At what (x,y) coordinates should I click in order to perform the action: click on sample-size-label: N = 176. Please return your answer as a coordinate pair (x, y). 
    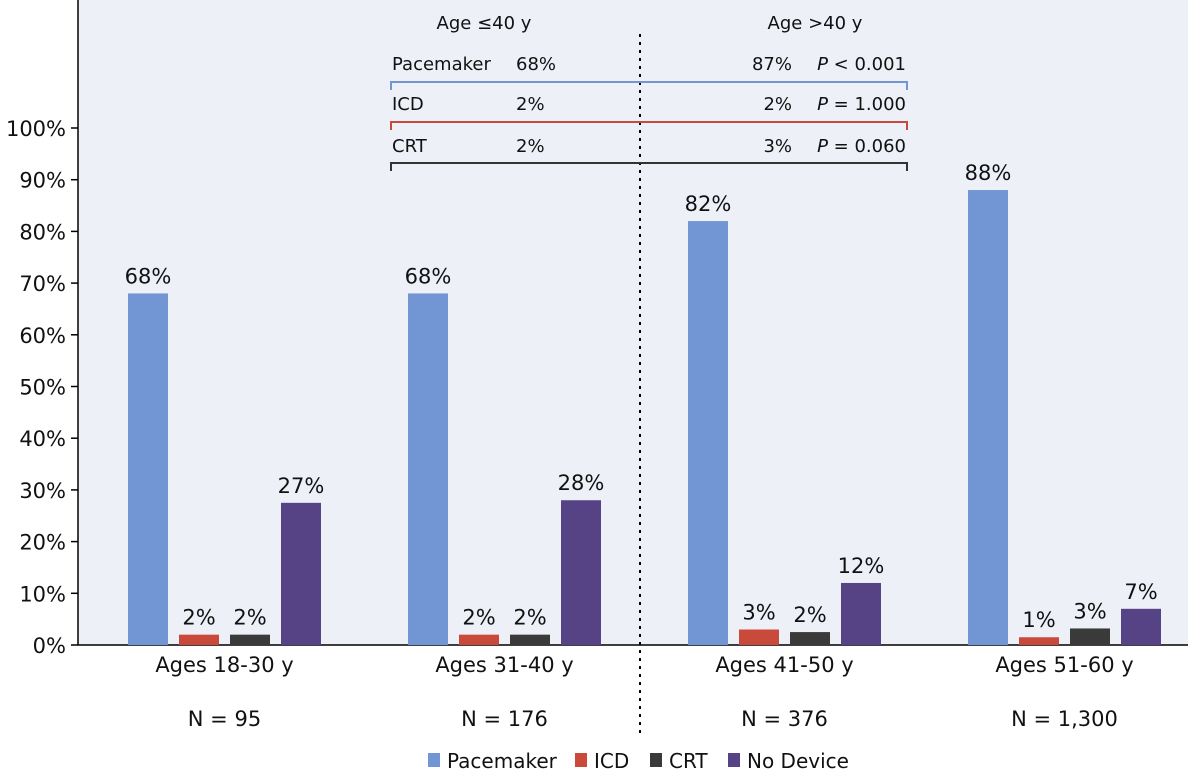
    Looking at the image, I should click on (504, 719).